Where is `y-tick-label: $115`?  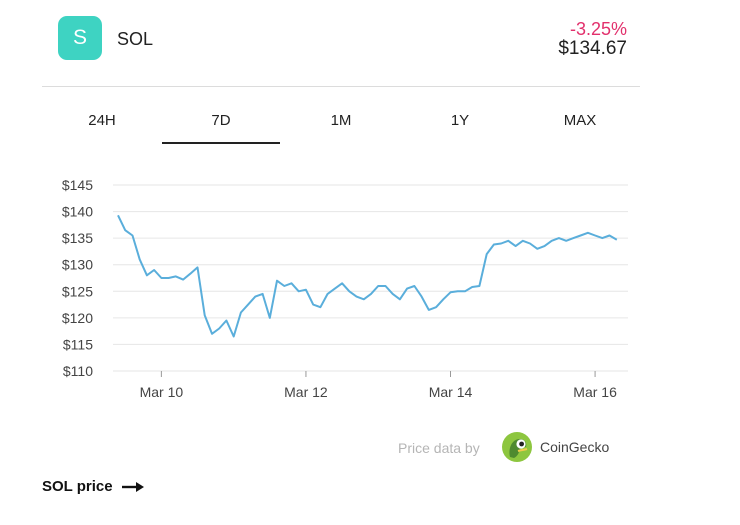
y-tick-label: $115 is located at coordinates (78, 344).